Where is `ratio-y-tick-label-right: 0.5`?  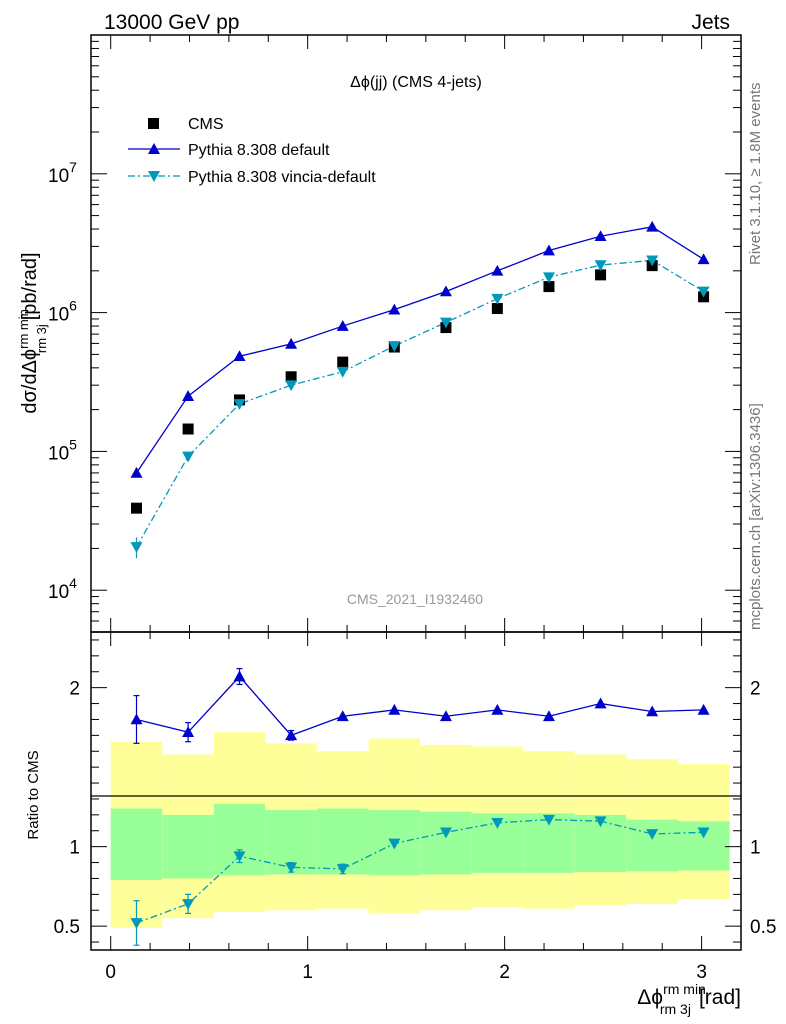
ratio-y-tick-label-right: 0.5 is located at coordinates (763, 927).